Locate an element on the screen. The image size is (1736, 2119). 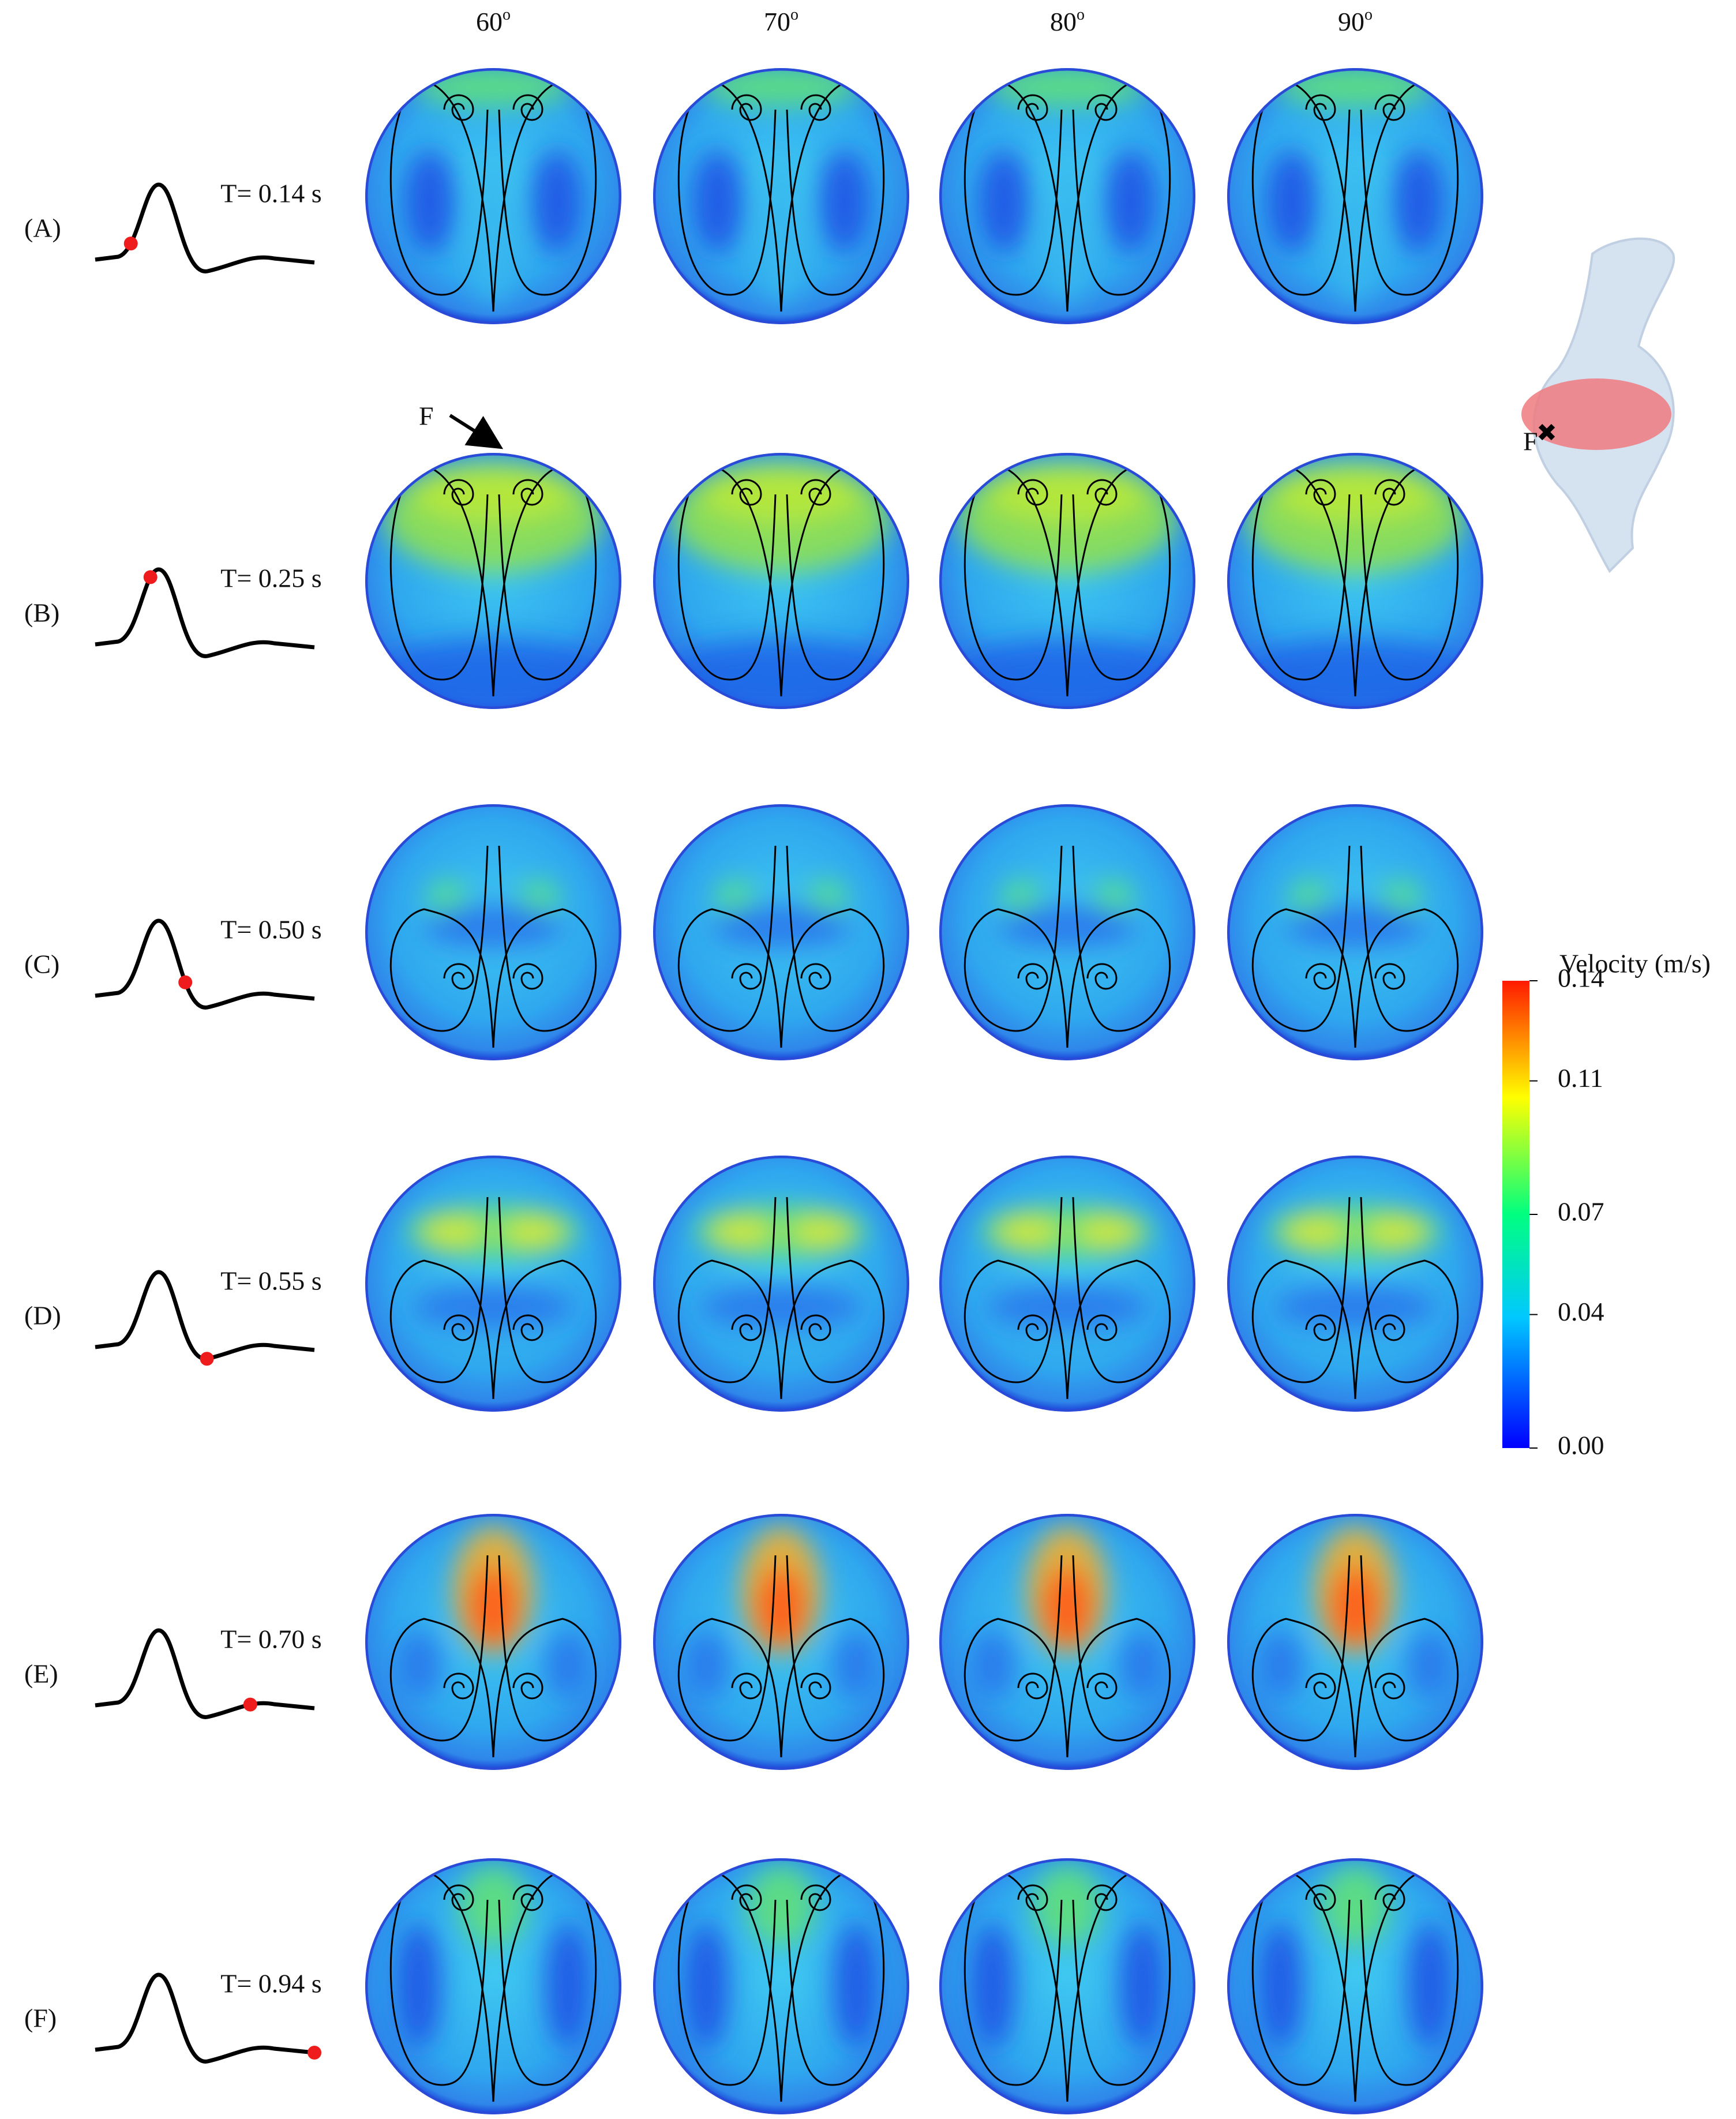
column-header: 90o is located at coordinates (1356, 21).